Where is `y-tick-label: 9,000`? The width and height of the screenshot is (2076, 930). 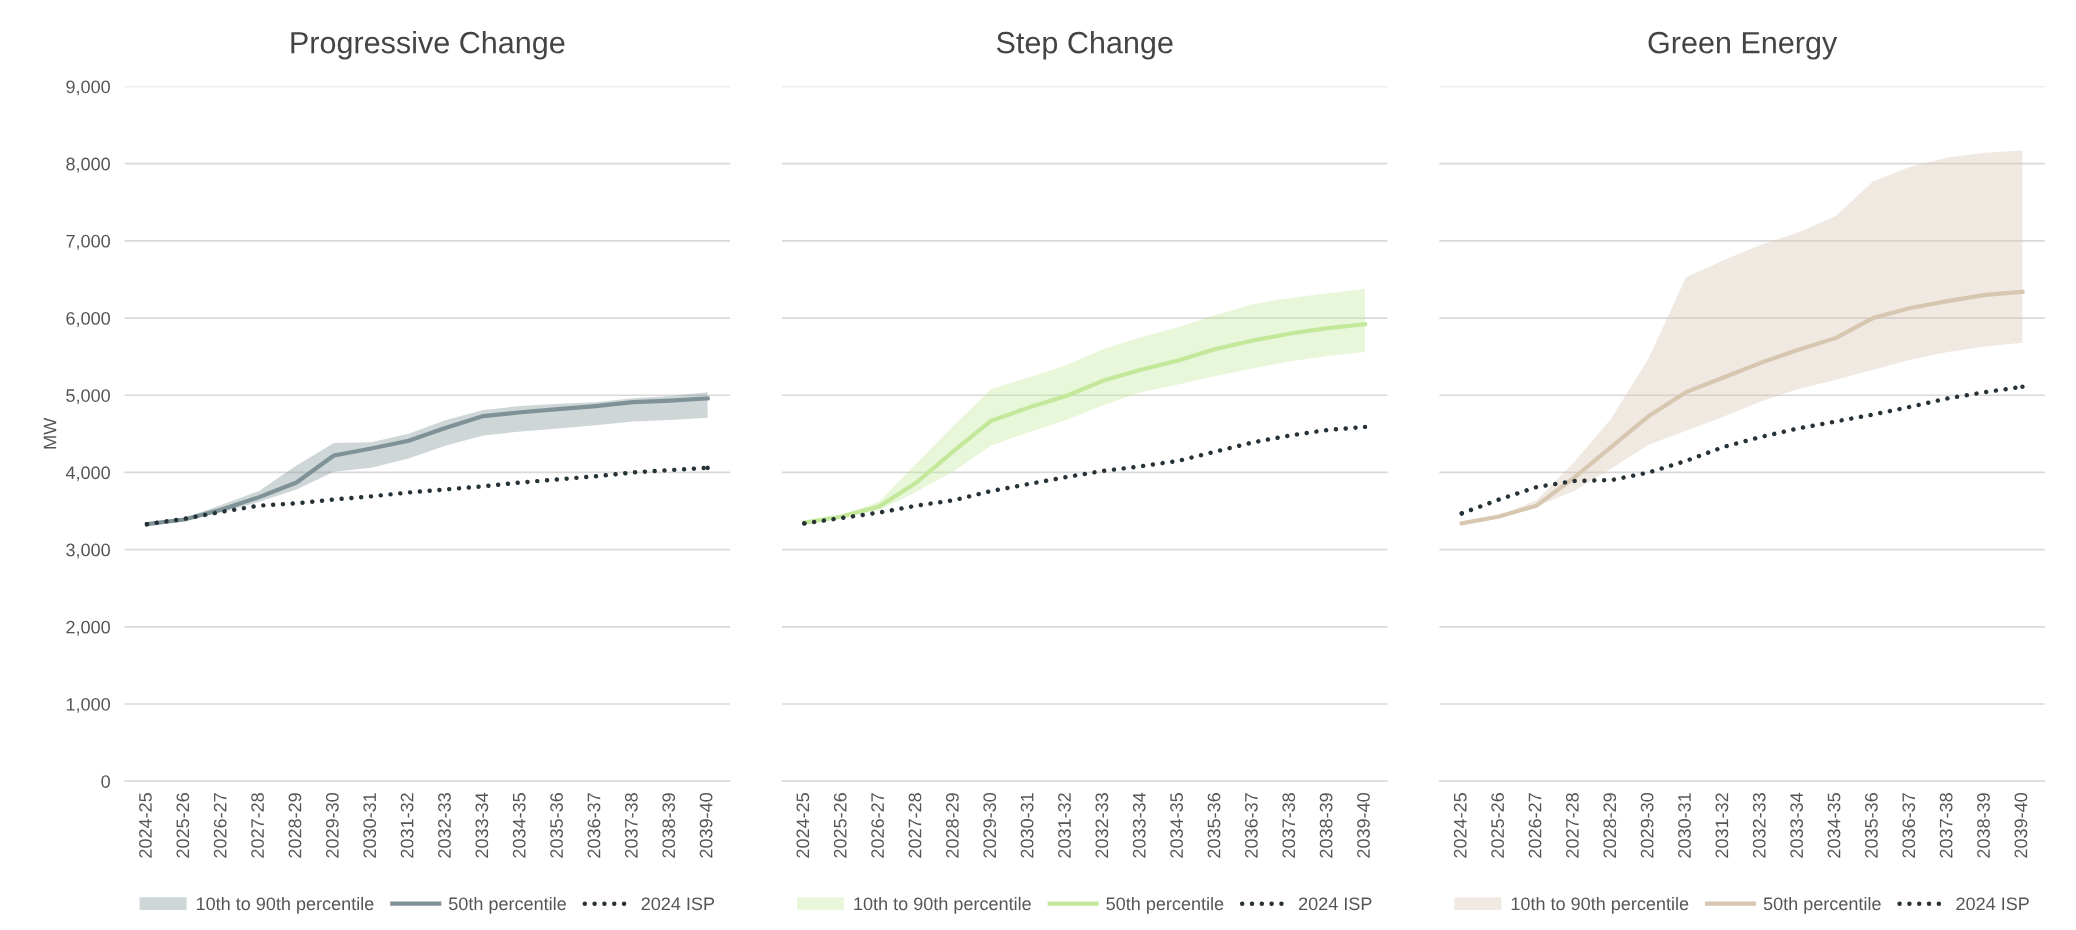
y-tick-label: 9,000 is located at coordinates (88, 88).